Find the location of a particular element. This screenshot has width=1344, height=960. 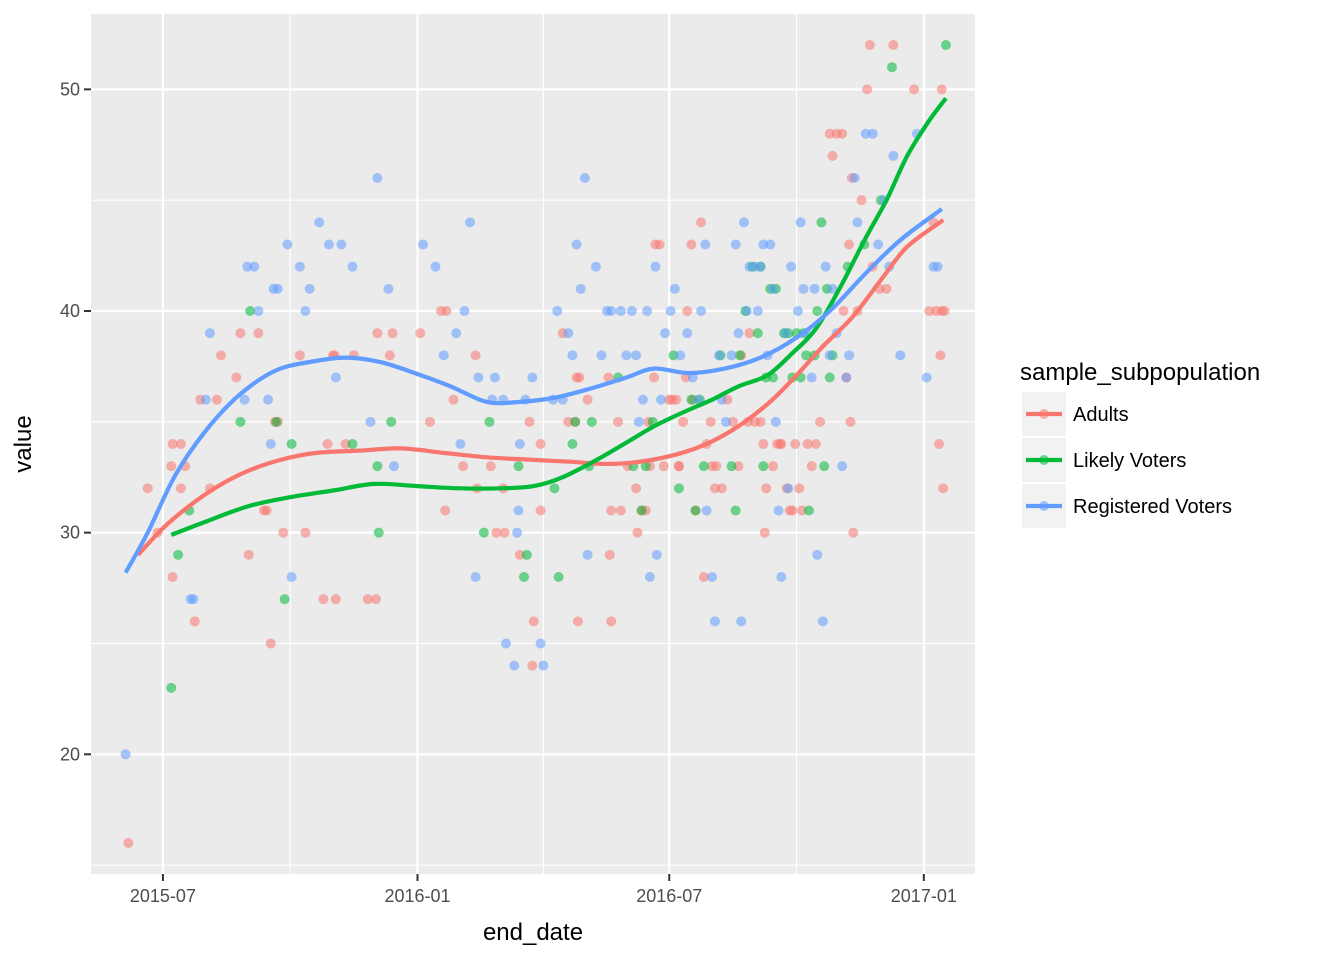

legend-item: Likely Voters is located at coordinates (1104, 460).